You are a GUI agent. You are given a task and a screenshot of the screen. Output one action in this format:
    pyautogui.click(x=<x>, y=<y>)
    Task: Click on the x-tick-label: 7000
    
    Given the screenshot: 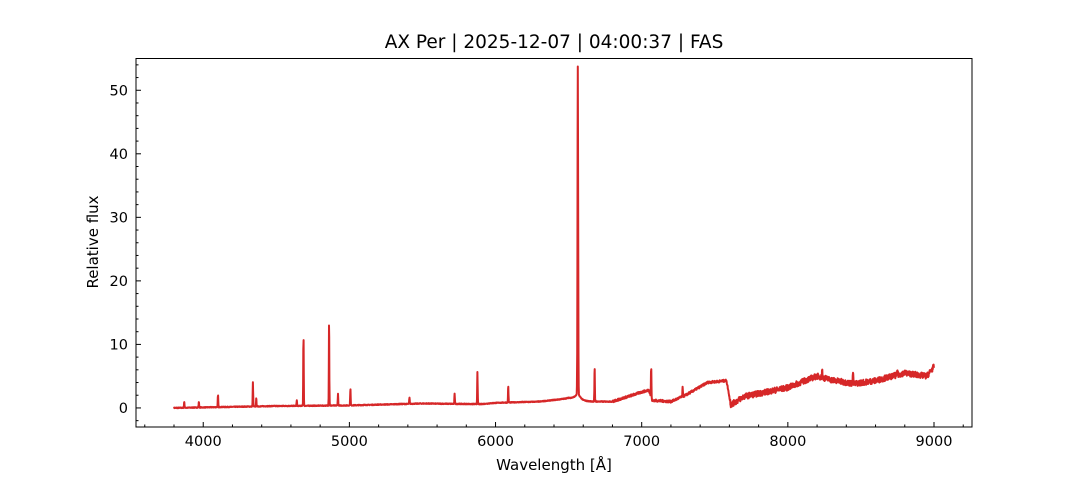 What is the action you would take?
    pyautogui.click(x=641, y=442)
    